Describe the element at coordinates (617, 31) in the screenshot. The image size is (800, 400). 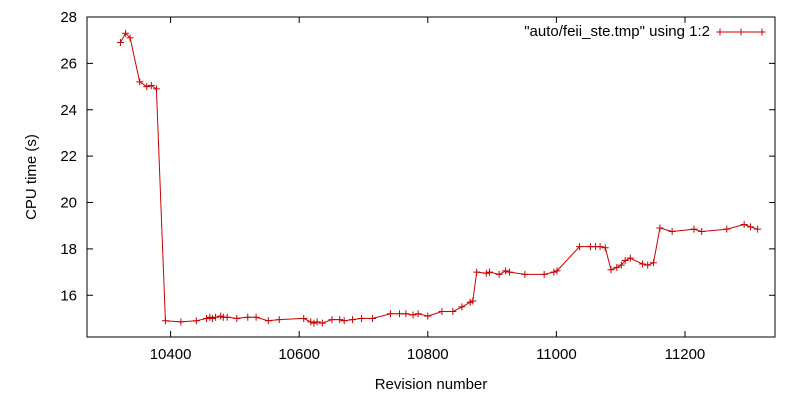
I see `legend-label: "auto/feii_ste.tmp" using 1:2` at that location.